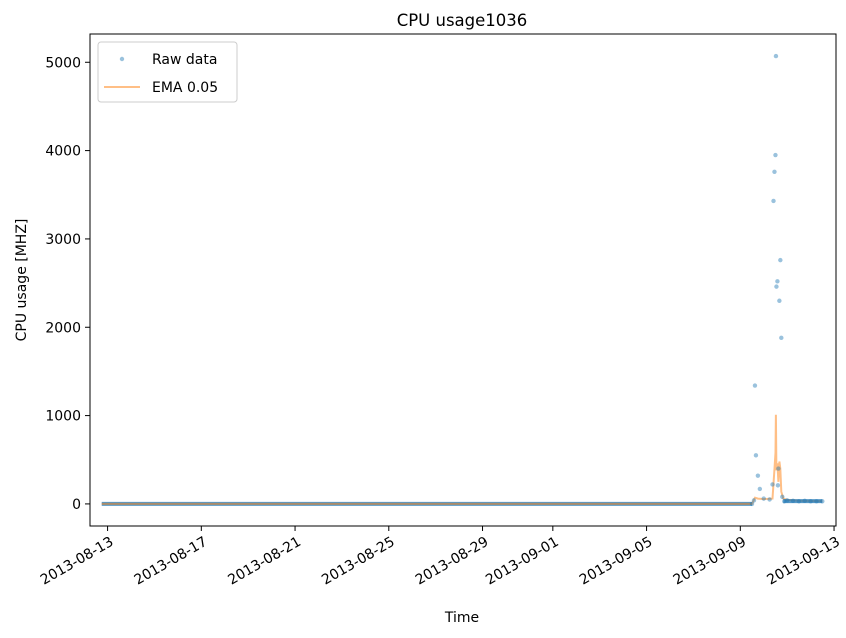 This screenshot has width=846, height=638. I want to click on x-tick-label: 2013-09-01, so click(522, 561).